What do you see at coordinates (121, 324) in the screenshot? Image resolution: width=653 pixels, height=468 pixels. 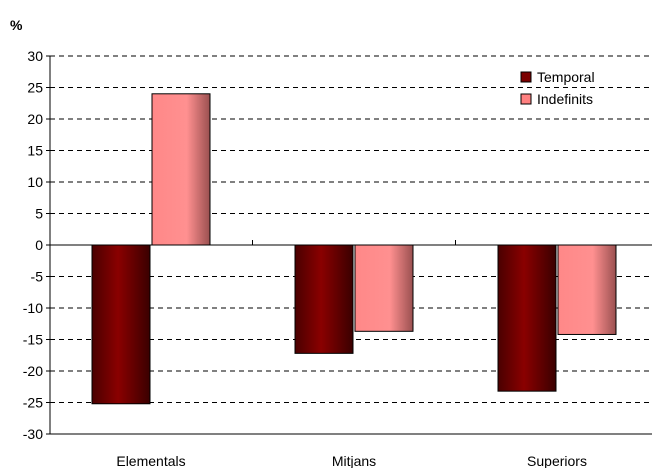 I see `bar-temporal-elementals` at bounding box center [121, 324].